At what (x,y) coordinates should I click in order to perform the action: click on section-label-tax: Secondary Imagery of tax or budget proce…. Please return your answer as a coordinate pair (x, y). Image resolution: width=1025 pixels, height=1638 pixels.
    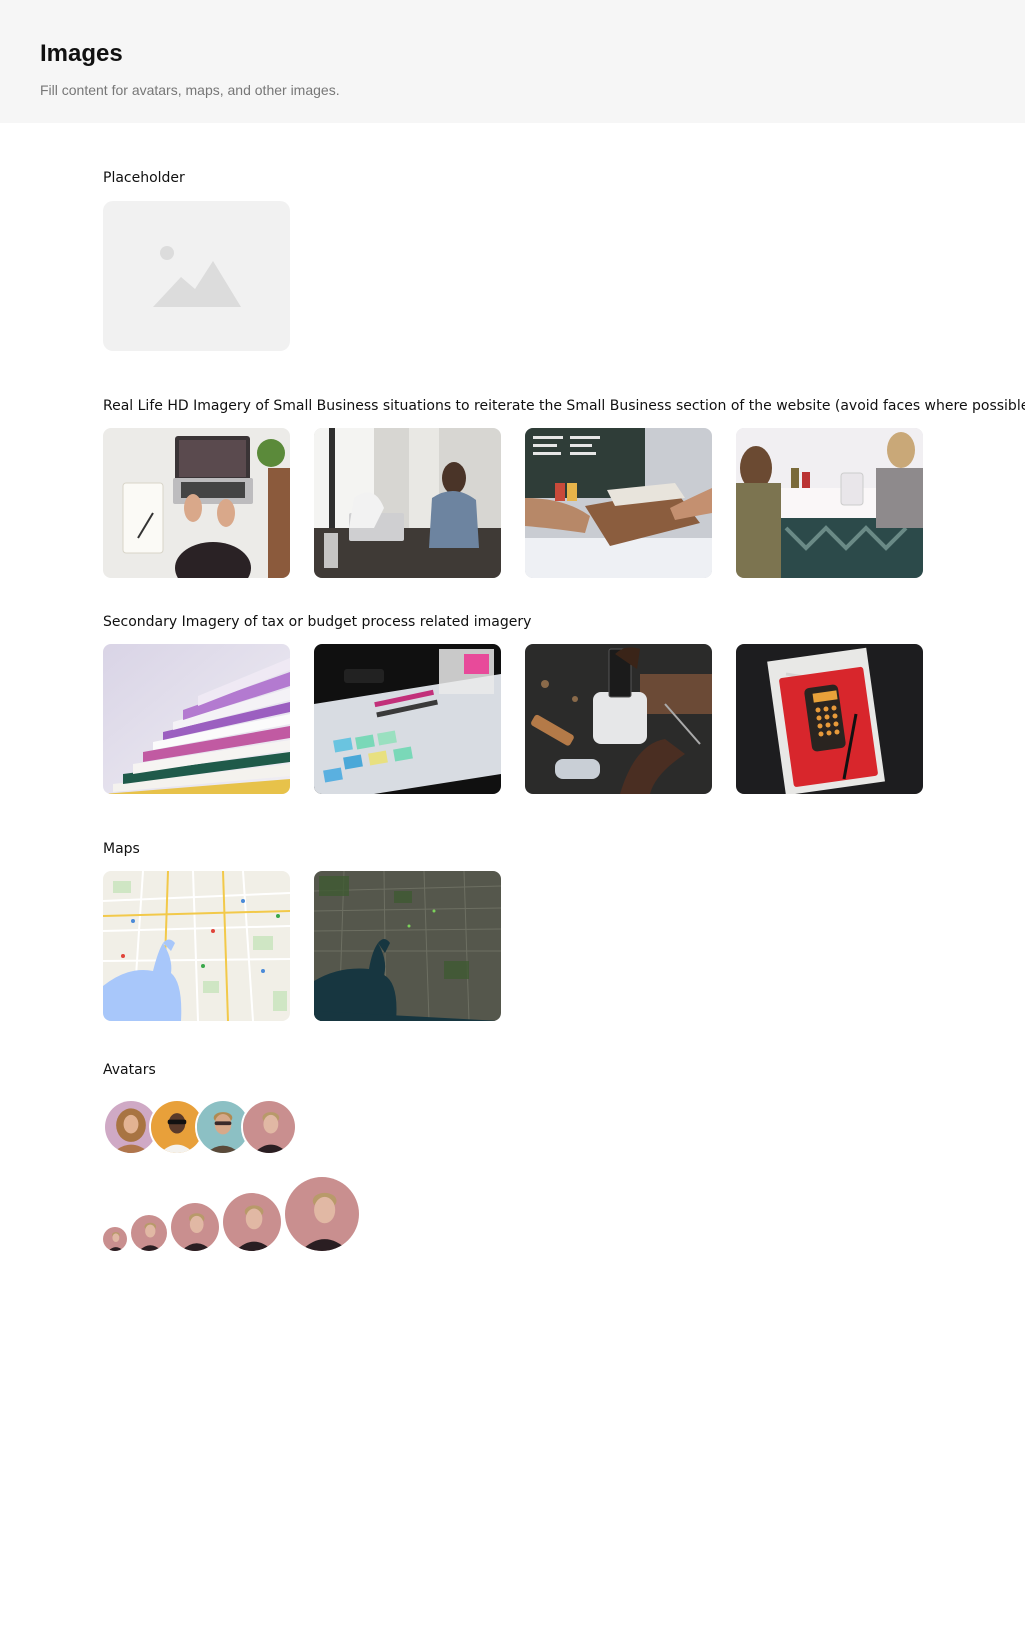
    Looking at the image, I should click on (317, 622).